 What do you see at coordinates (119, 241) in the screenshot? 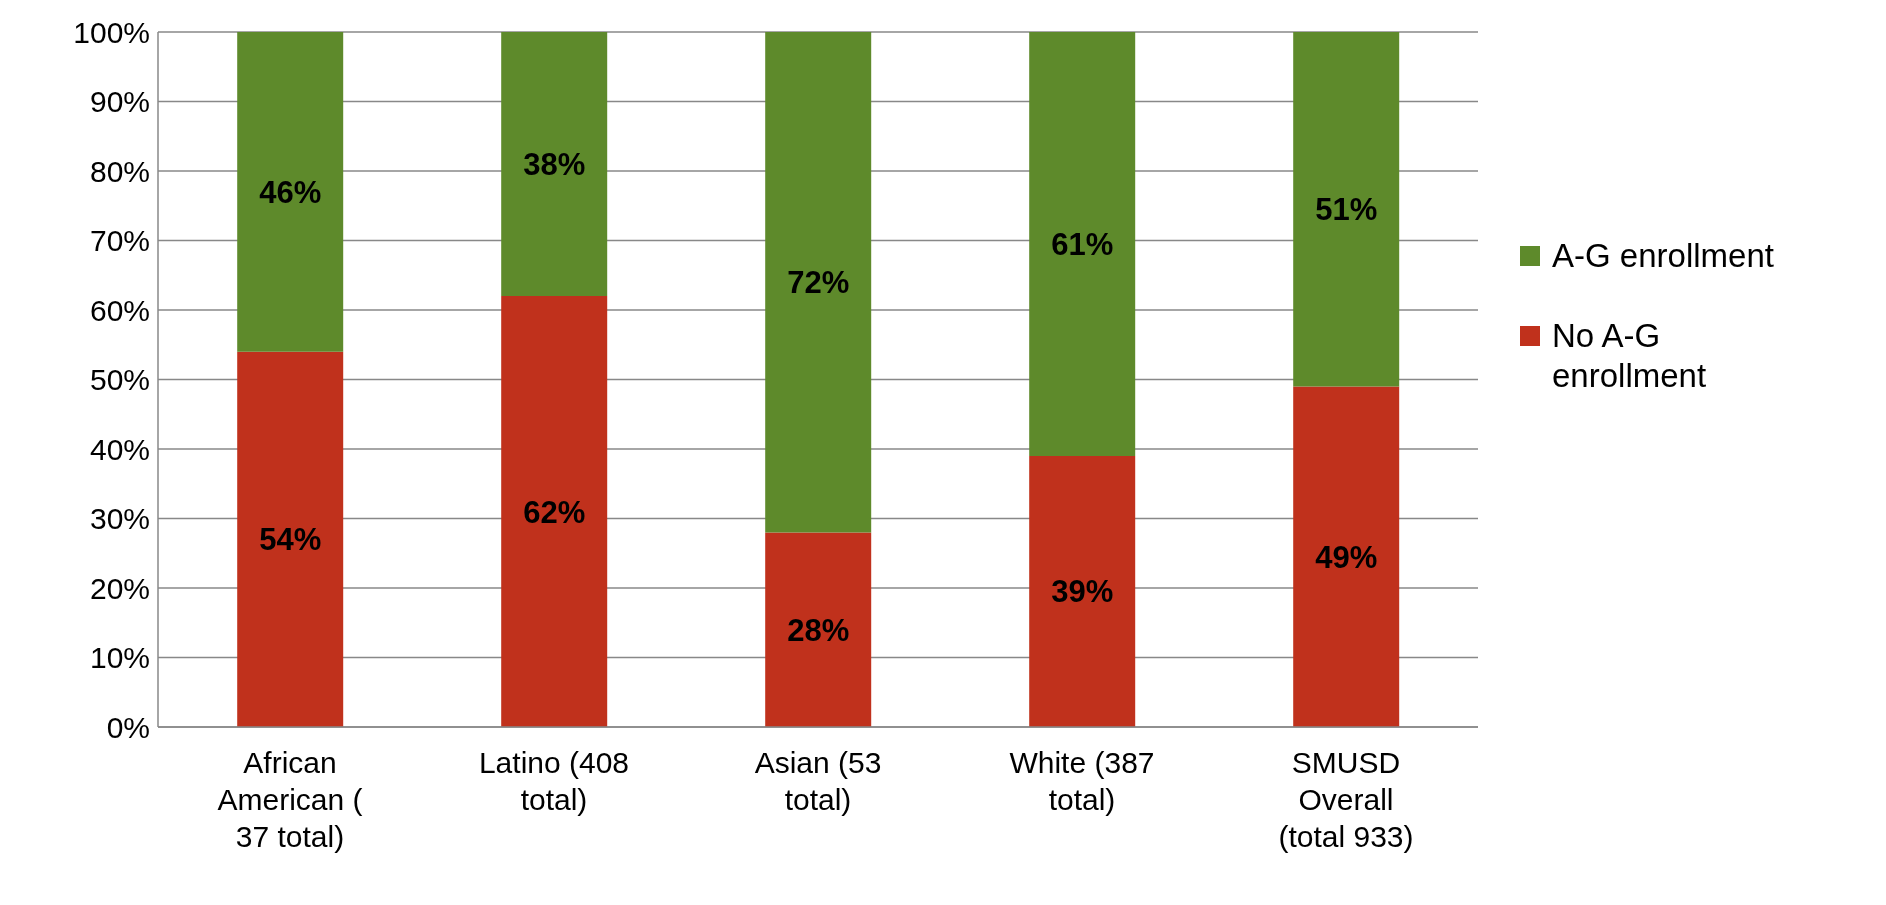
I see `y-tick-label: 70%` at bounding box center [119, 241].